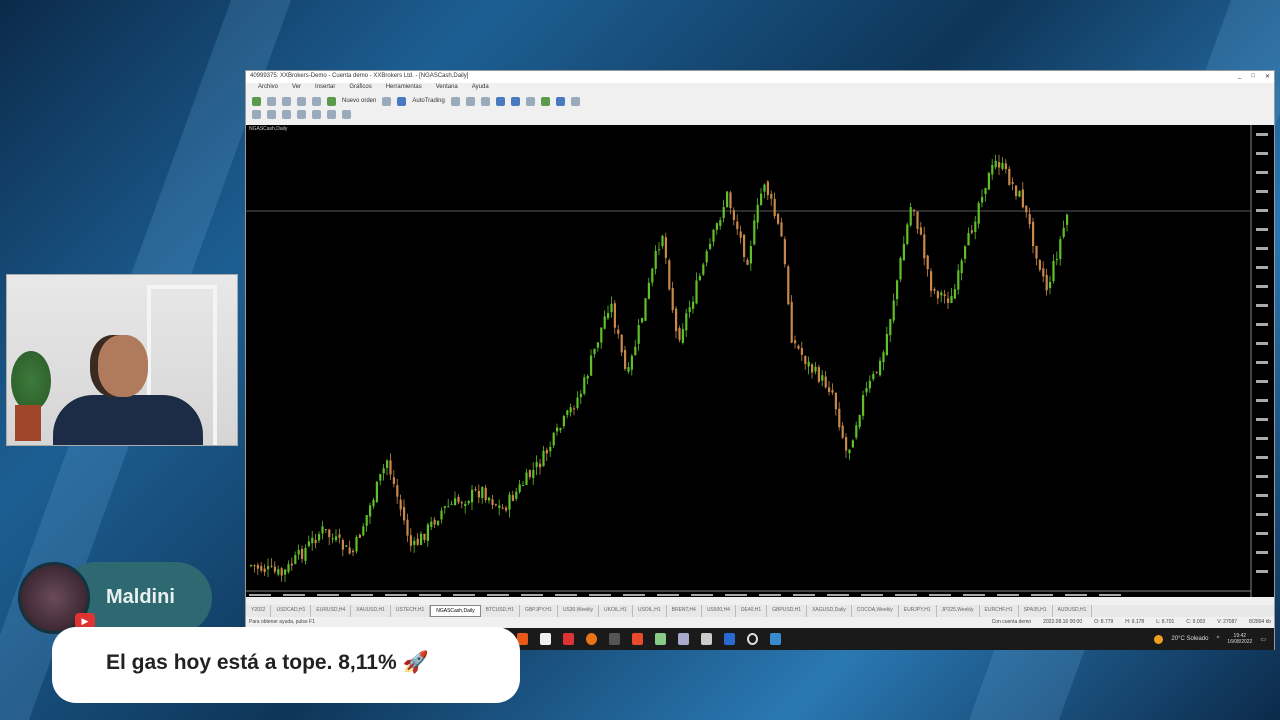  What do you see at coordinates (256, 101) in the screenshot?
I see `new-chart-icon` at bounding box center [256, 101].